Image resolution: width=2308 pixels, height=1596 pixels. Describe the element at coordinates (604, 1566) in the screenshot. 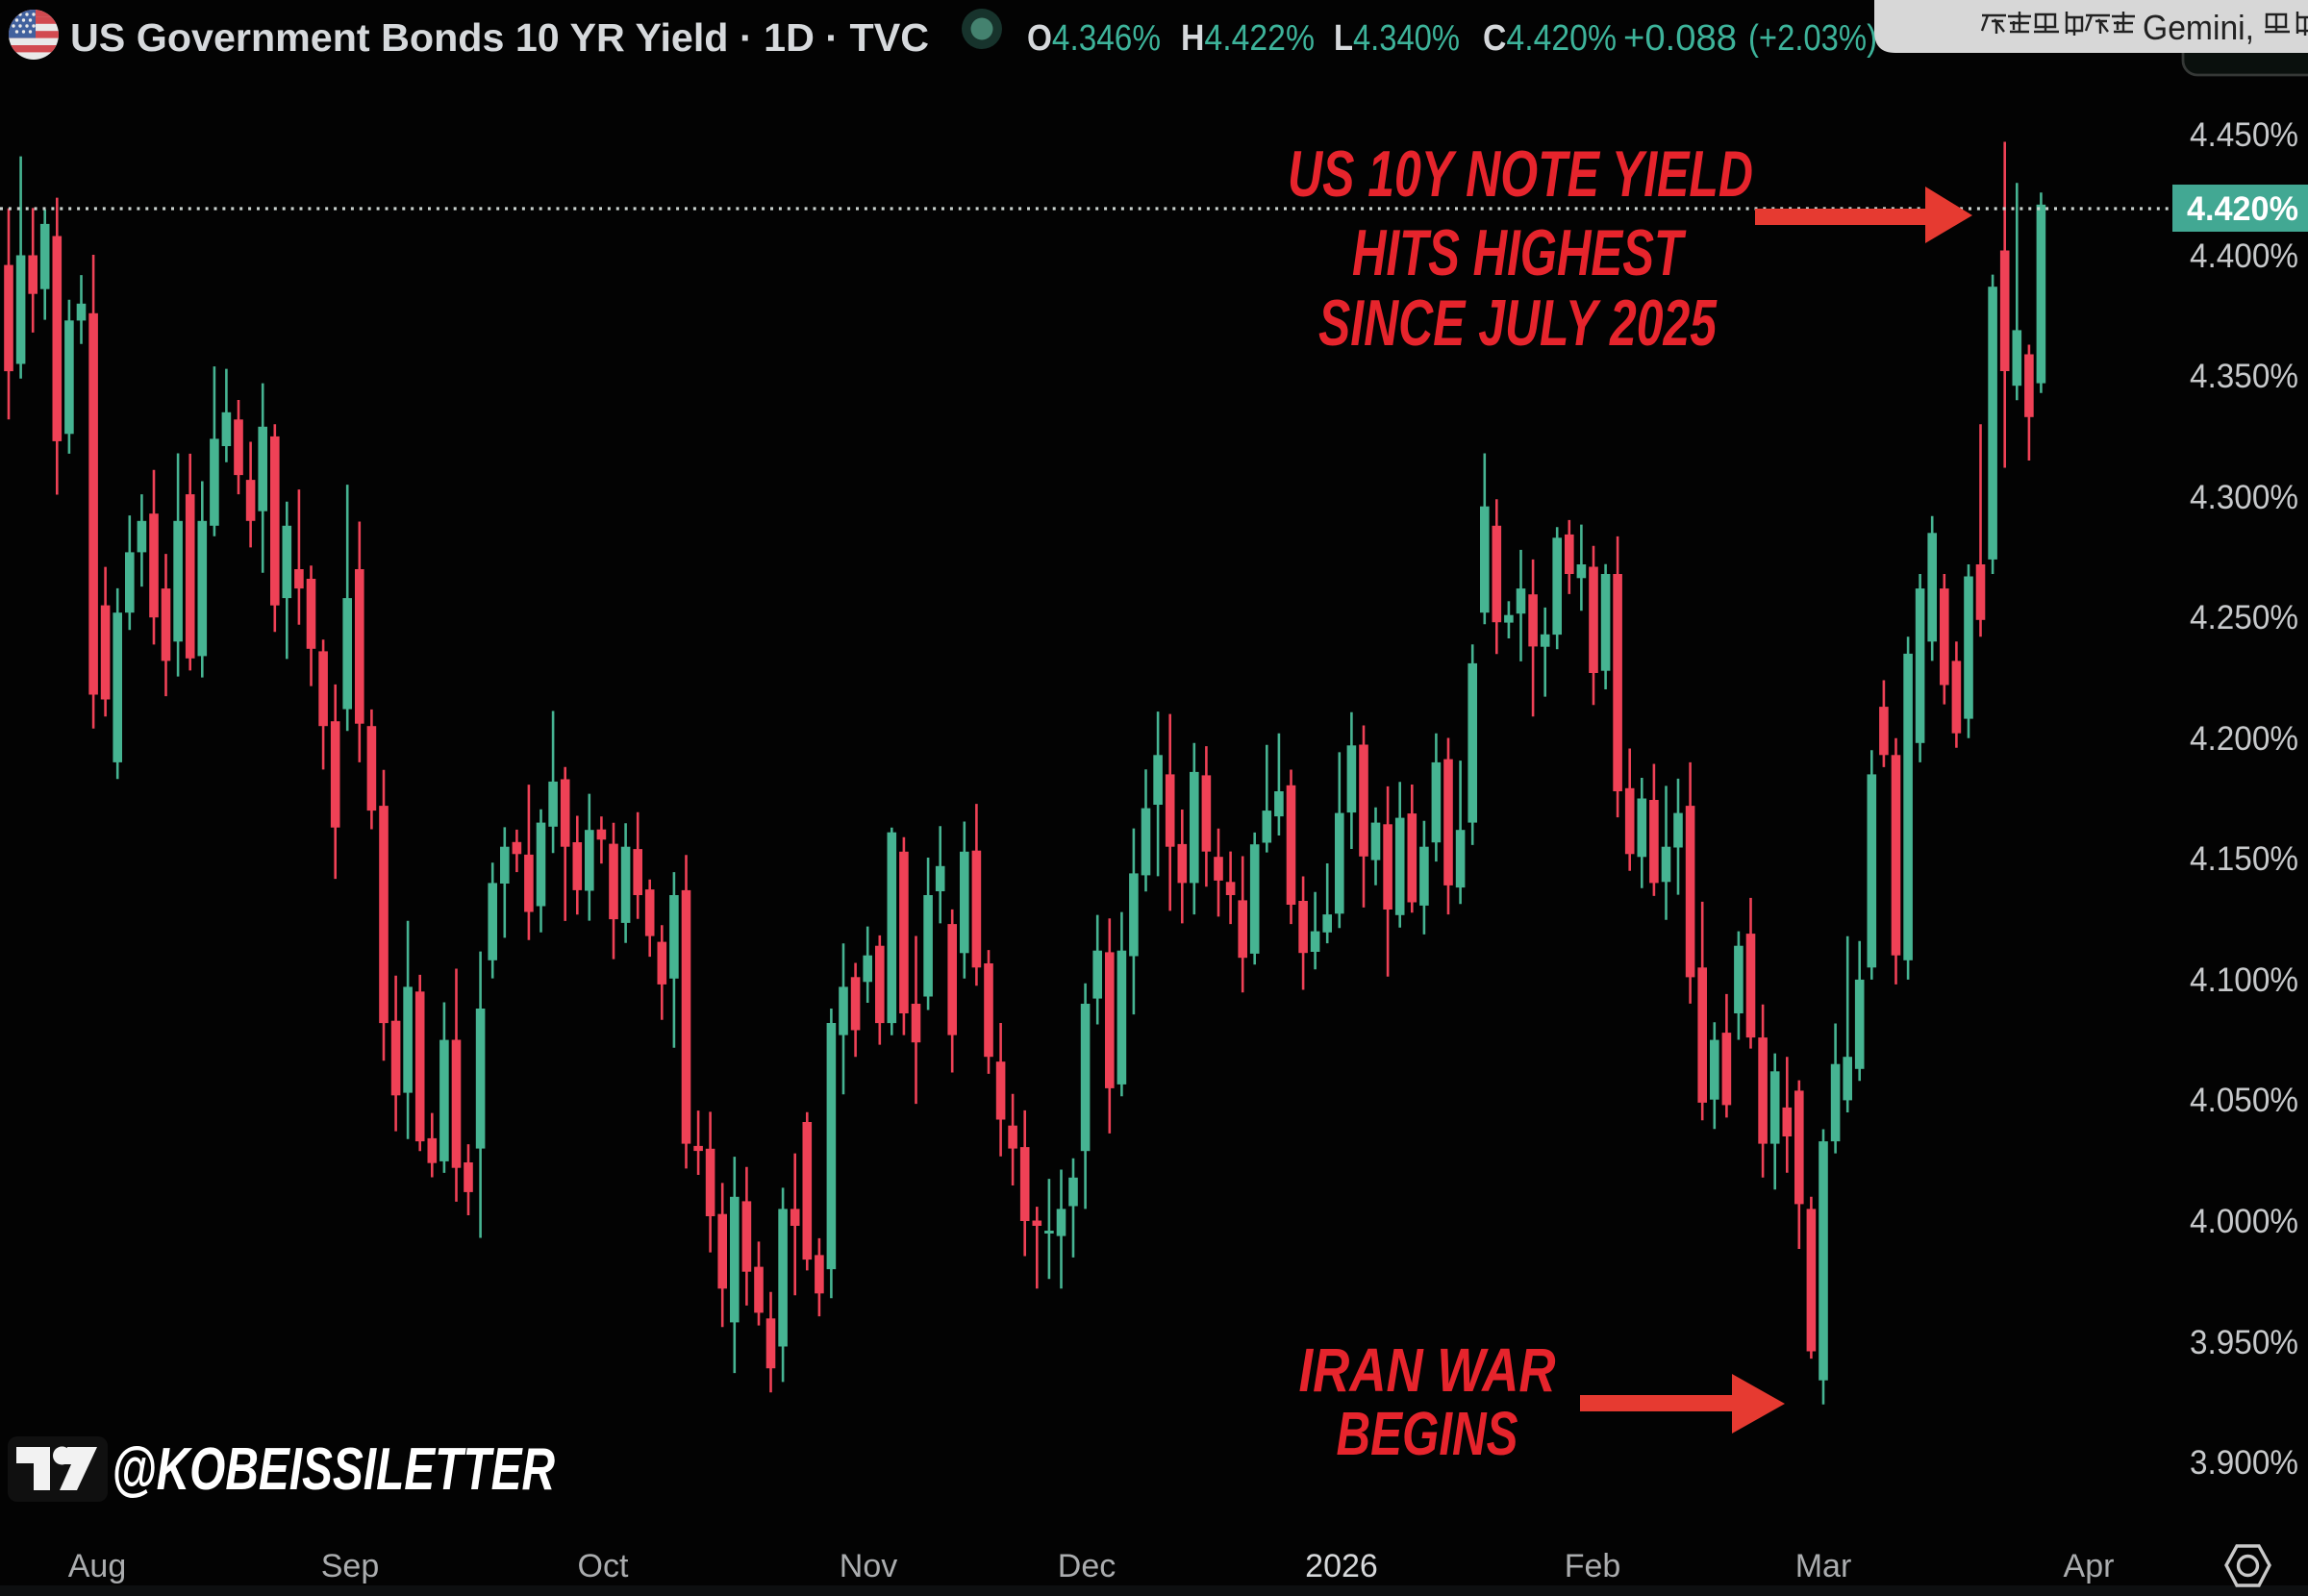

I see `svg-text: Oct` at that location.